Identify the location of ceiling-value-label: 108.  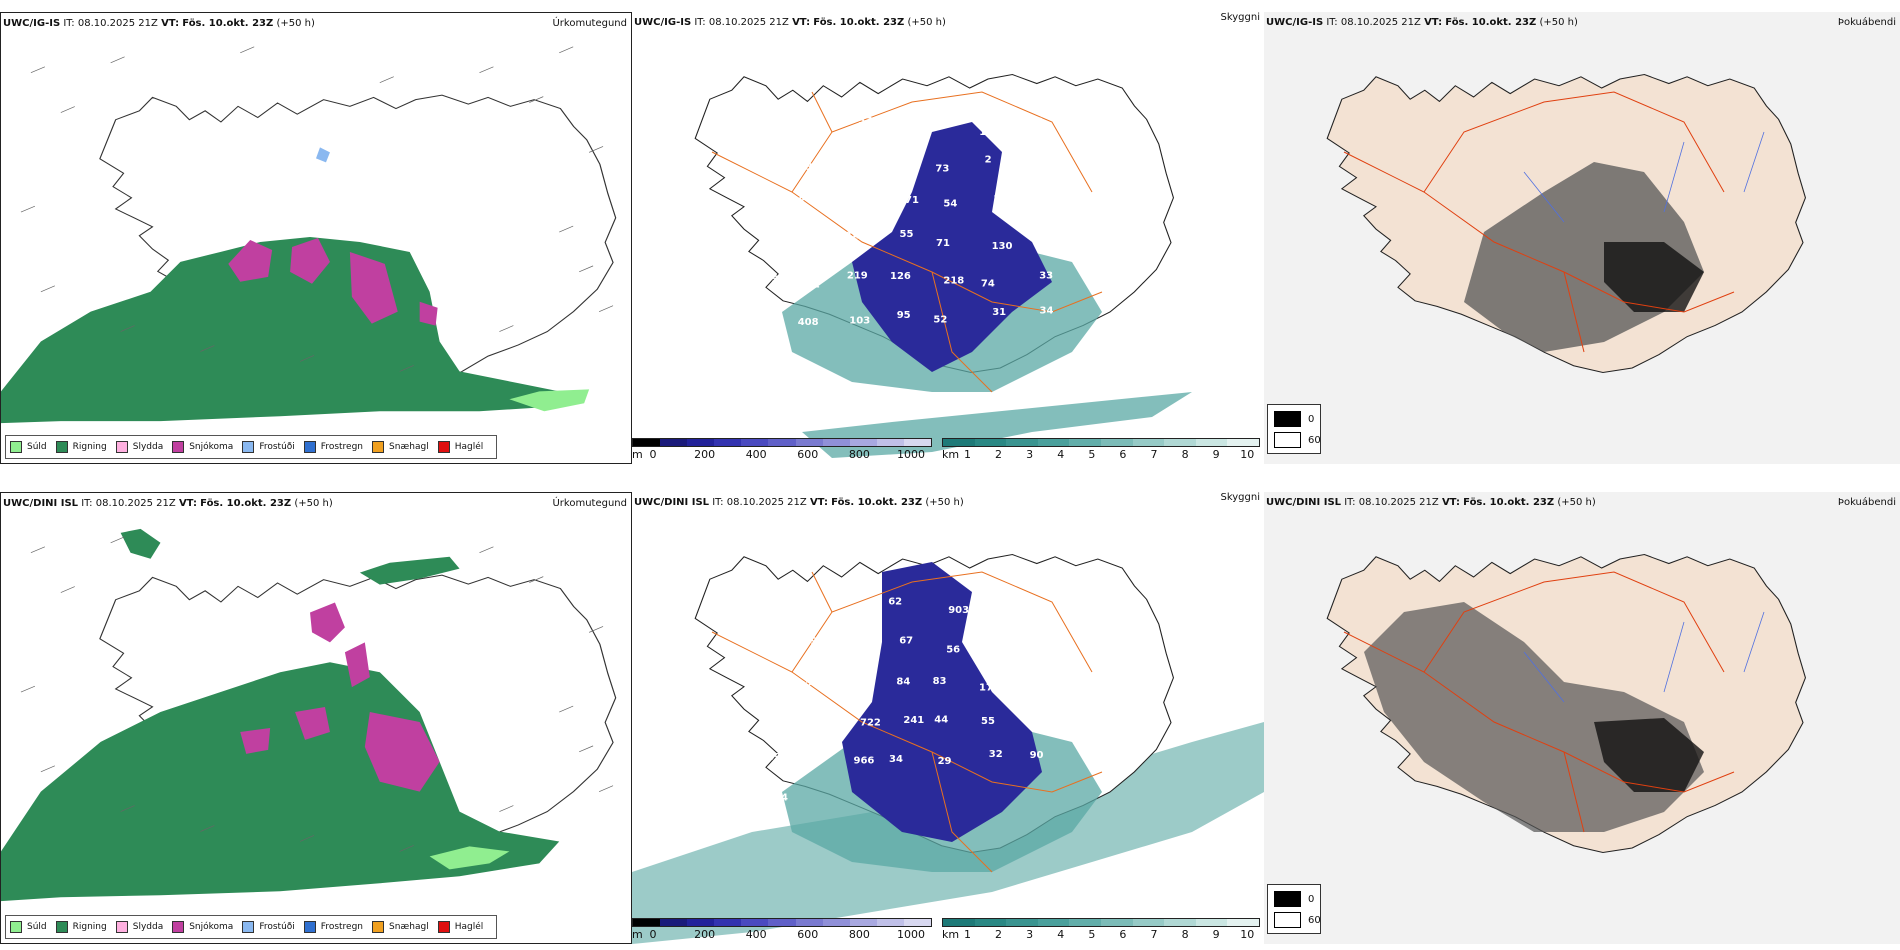
(1039, 201).